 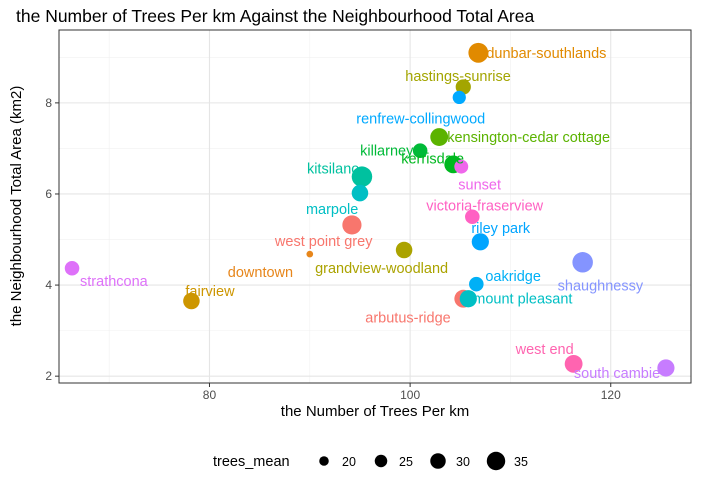 I want to click on x-tick-label: 80, so click(x=210, y=395).